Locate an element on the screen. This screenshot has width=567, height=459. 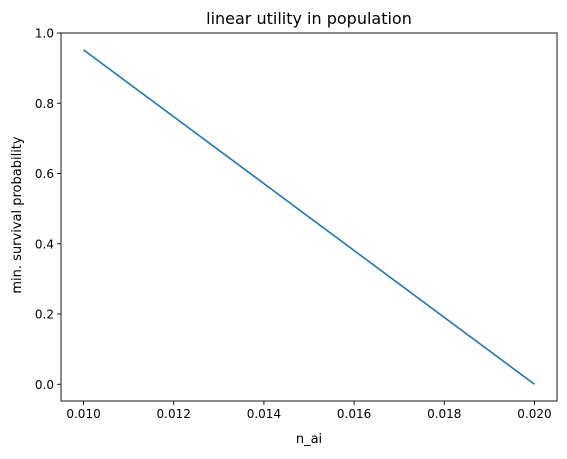
x-axis-label: n_ai is located at coordinates (309, 439).